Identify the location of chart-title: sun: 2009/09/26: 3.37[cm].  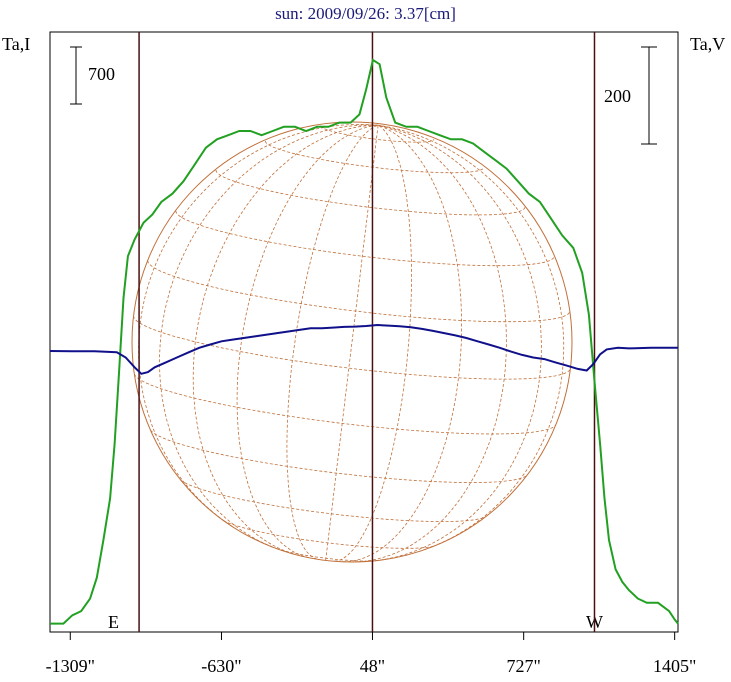
(365, 13).